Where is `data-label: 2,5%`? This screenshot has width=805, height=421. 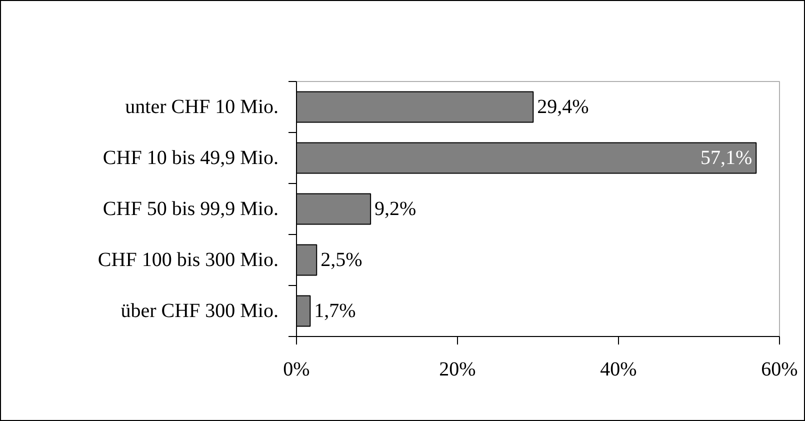 data-label: 2,5% is located at coordinates (341, 260).